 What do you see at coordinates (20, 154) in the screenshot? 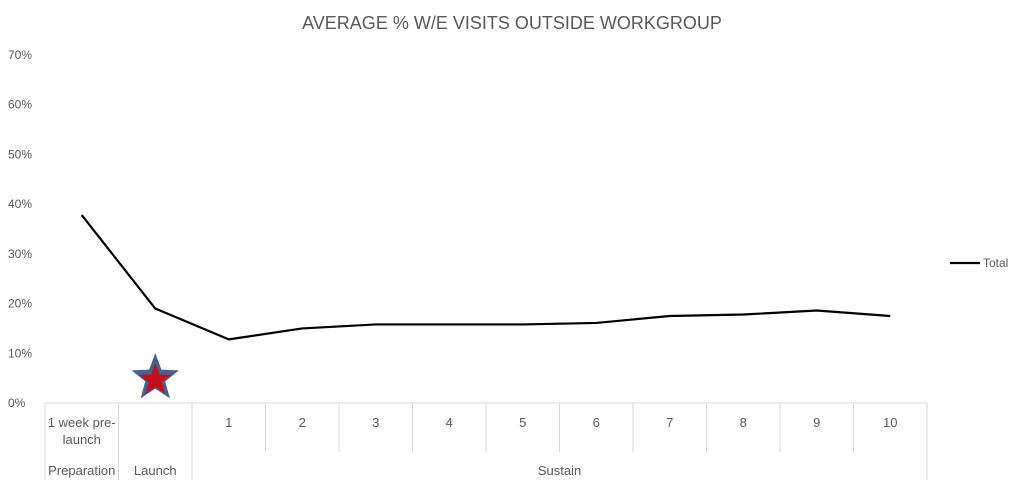
I see `y-tick-label: 50%` at bounding box center [20, 154].